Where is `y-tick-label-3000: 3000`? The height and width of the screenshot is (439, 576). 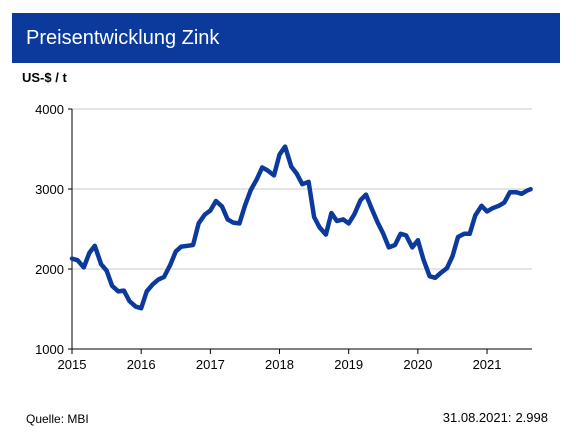
y-tick-label-3000: 3000 is located at coordinates (49, 189).